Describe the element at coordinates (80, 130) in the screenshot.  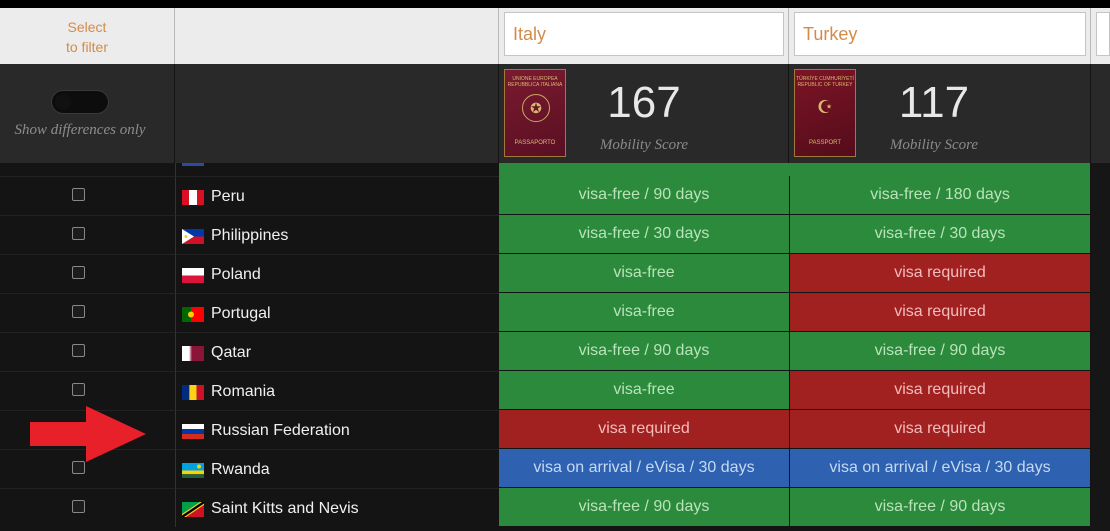
I see `show-differences-label: Show differences only` at that location.